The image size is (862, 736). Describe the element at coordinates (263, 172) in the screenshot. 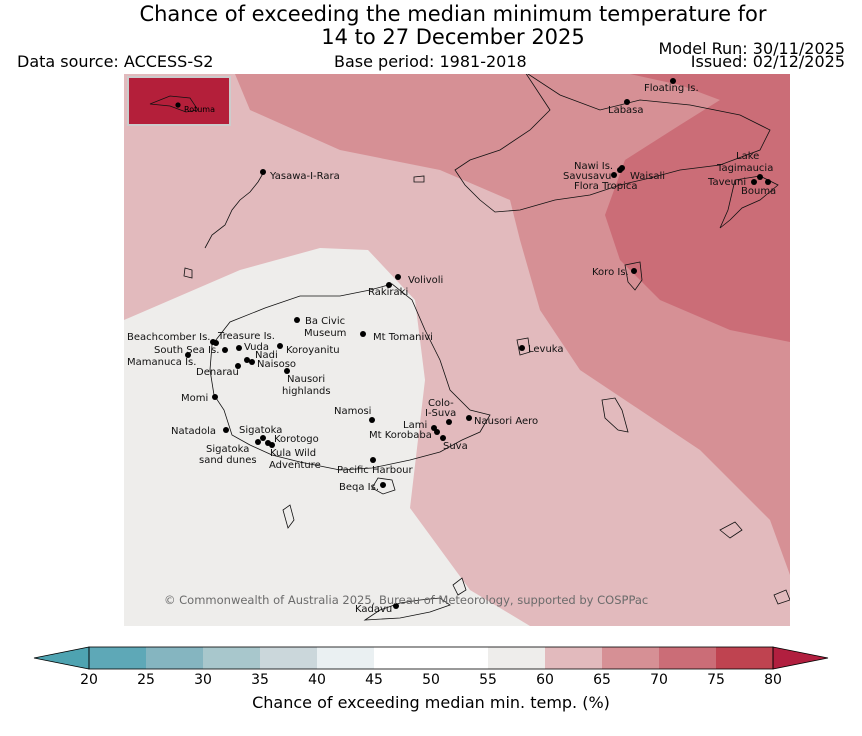

I see `marker-yasawa` at that location.